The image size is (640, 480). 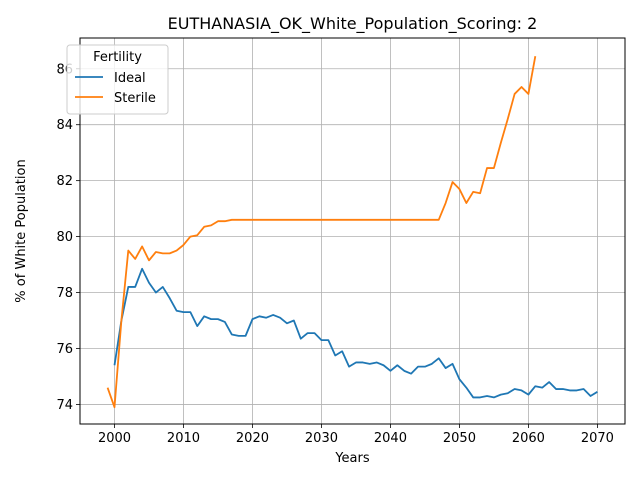 What do you see at coordinates (252, 438) in the screenshot?
I see `x-tick-label: 2020` at bounding box center [252, 438].